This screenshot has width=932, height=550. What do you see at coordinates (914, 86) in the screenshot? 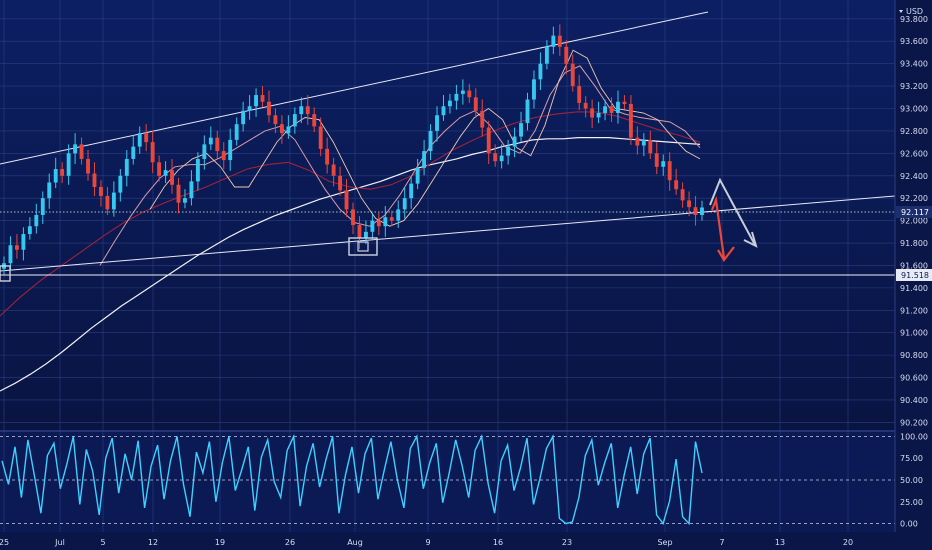
I see `price-tick-label: 93.200` at bounding box center [914, 86].